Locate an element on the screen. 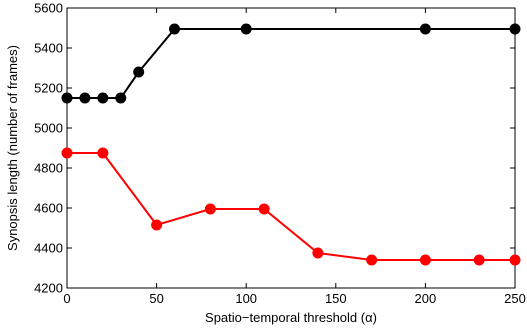 The width and height of the screenshot is (527, 330). y-tick-label: 5400 is located at coordinates (48, 48).